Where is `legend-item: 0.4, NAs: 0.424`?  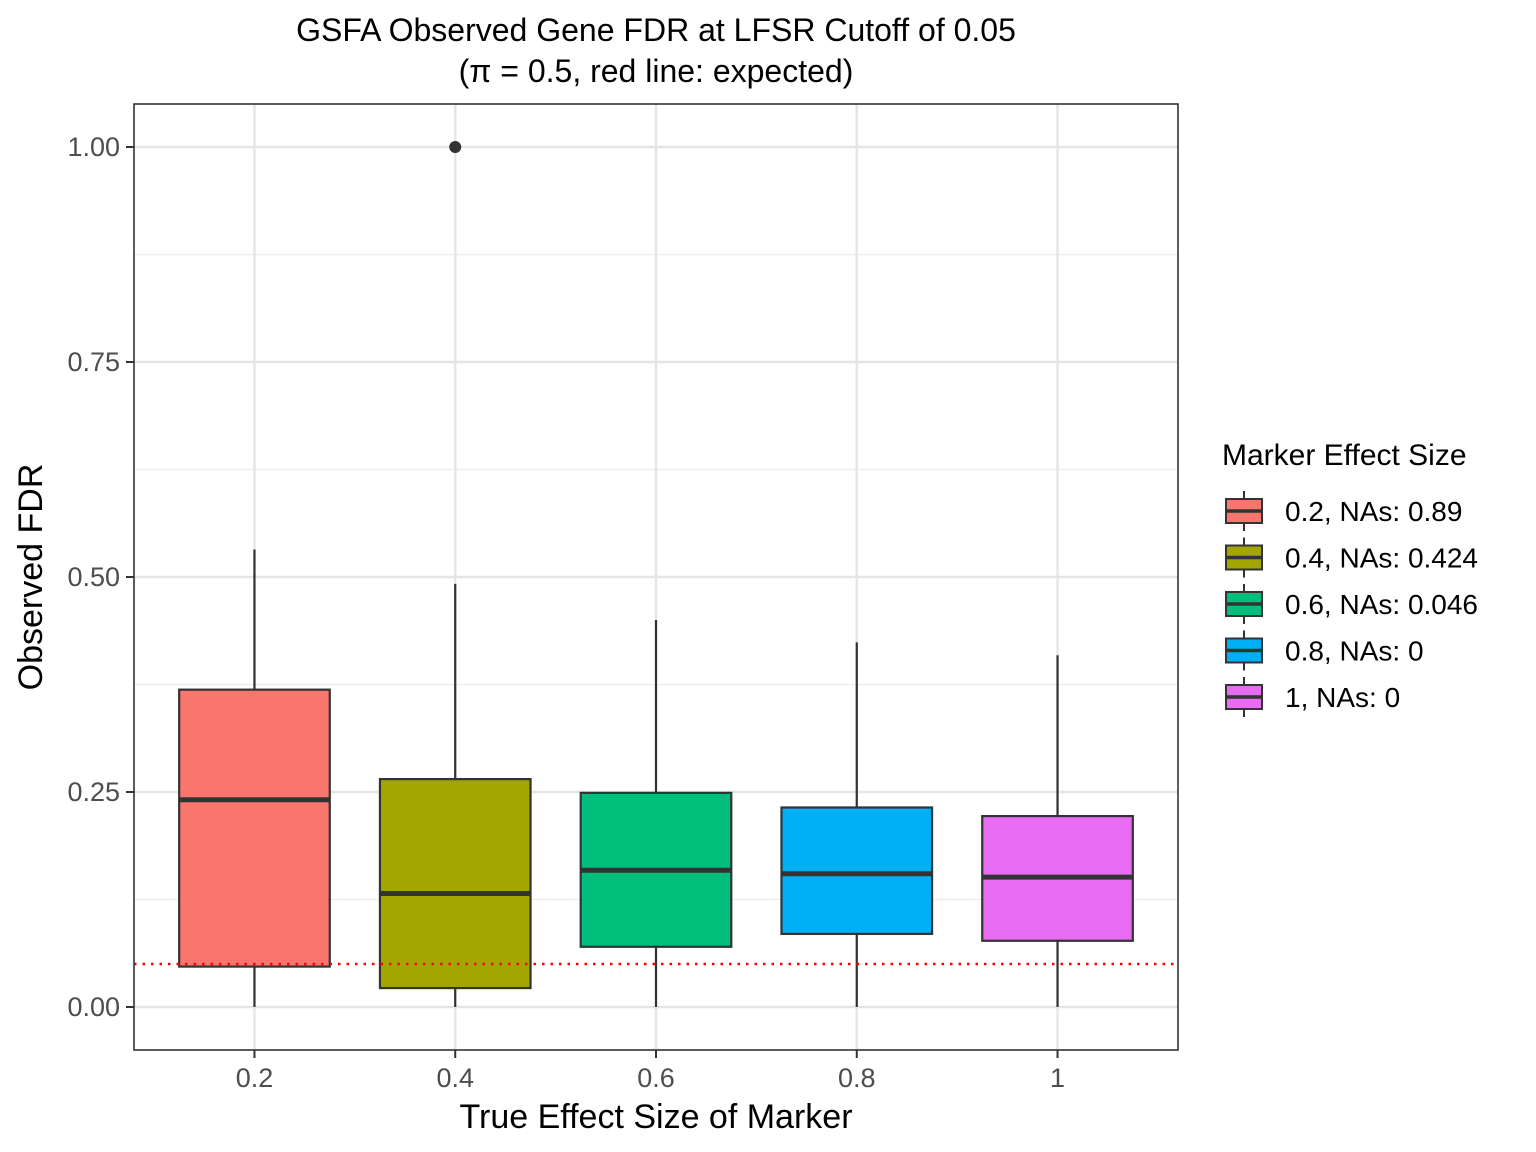
legend-item: 0.4, NAs: 0.424 is located at coordinates (1351, 557).